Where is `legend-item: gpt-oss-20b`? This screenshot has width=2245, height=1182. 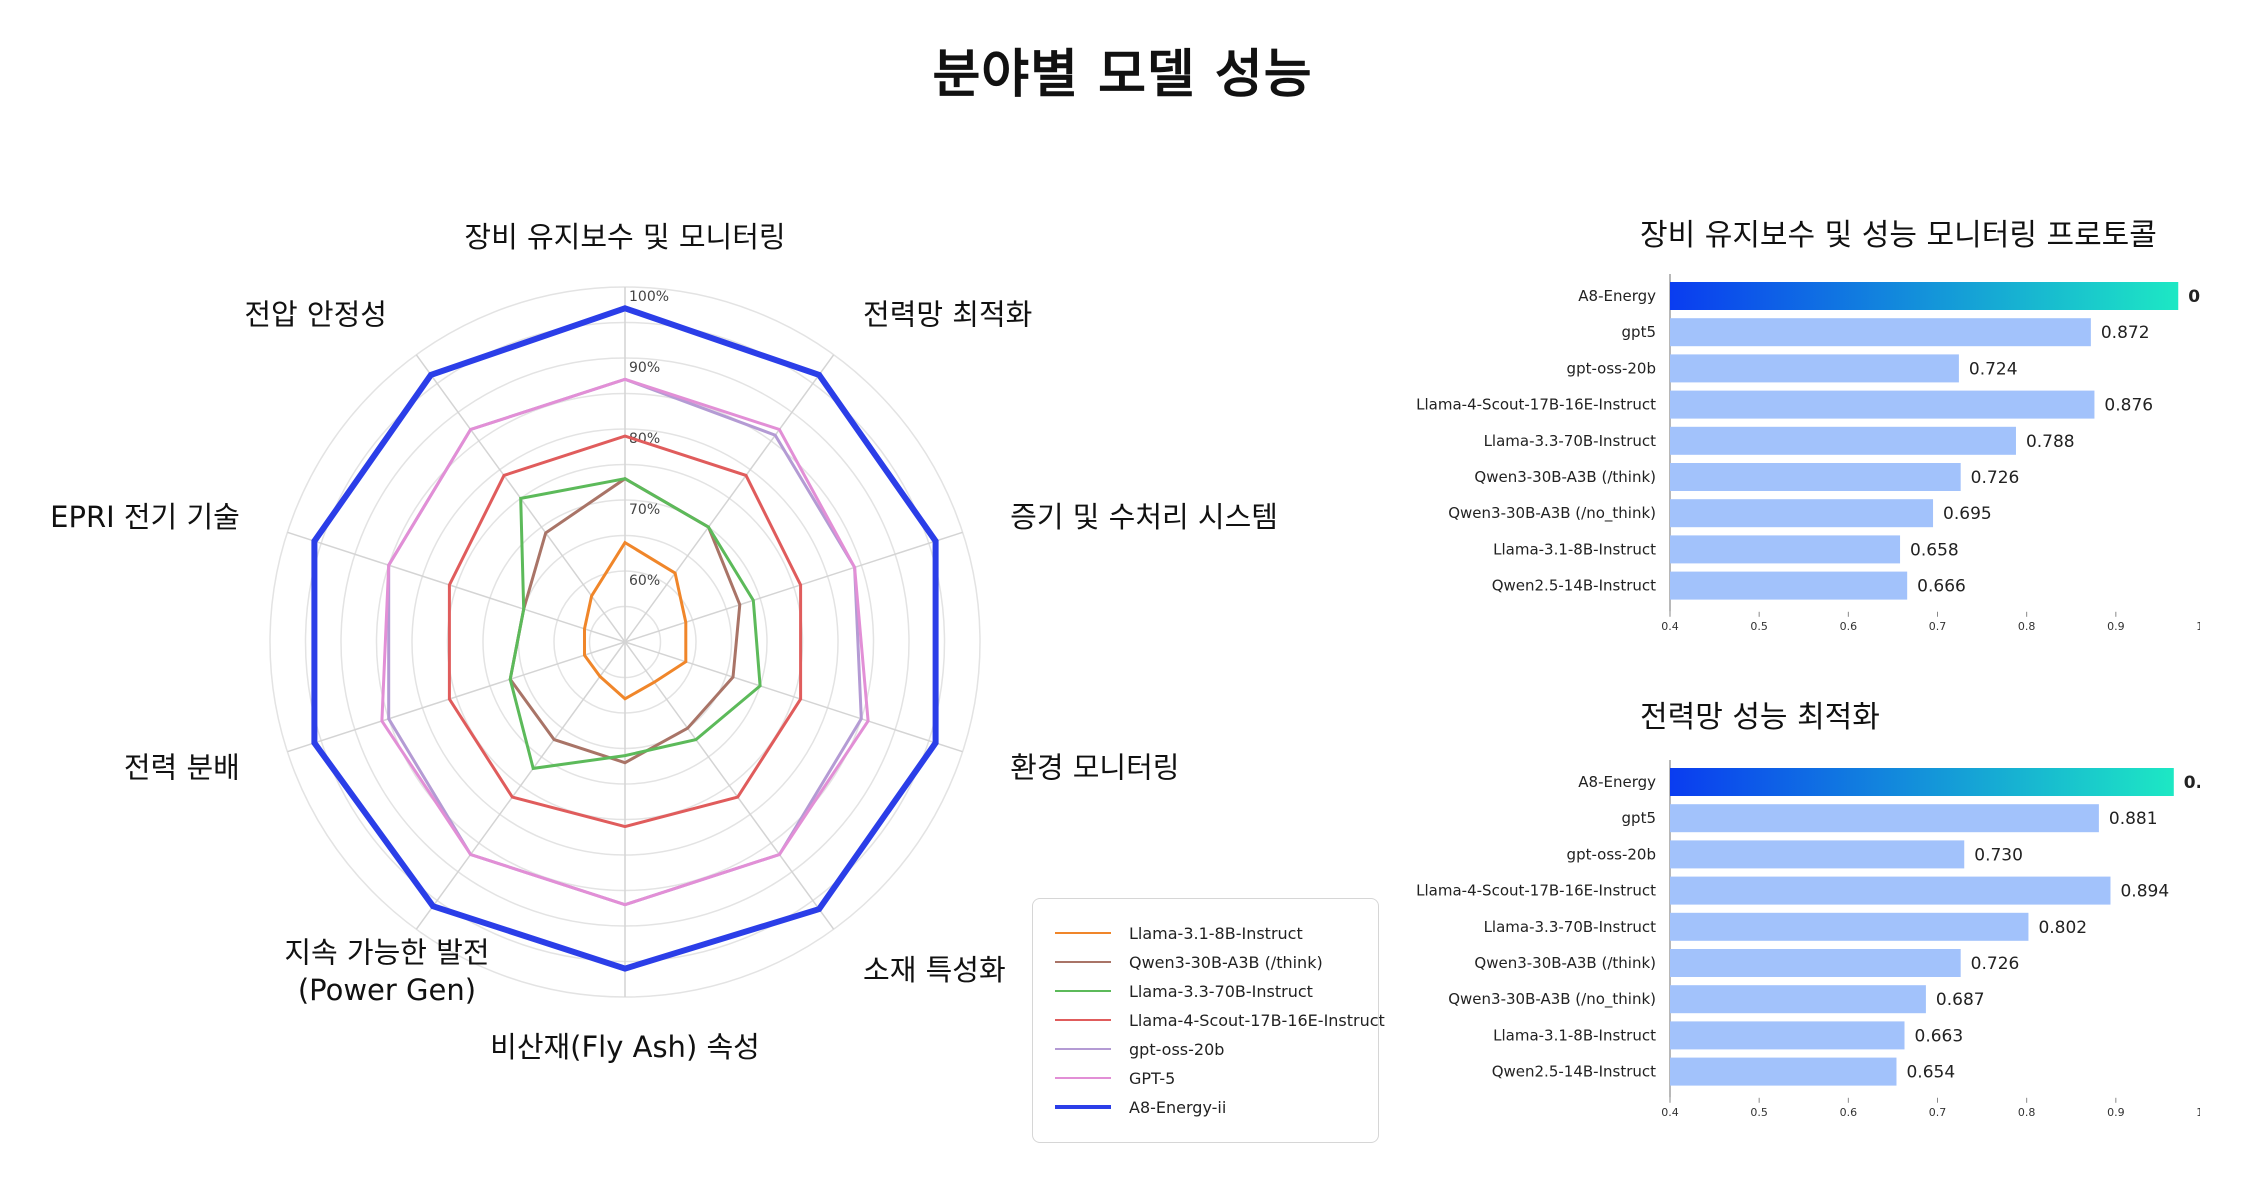
legend-item: gpt-oss-20b is located at coordinates (1139, 1049).